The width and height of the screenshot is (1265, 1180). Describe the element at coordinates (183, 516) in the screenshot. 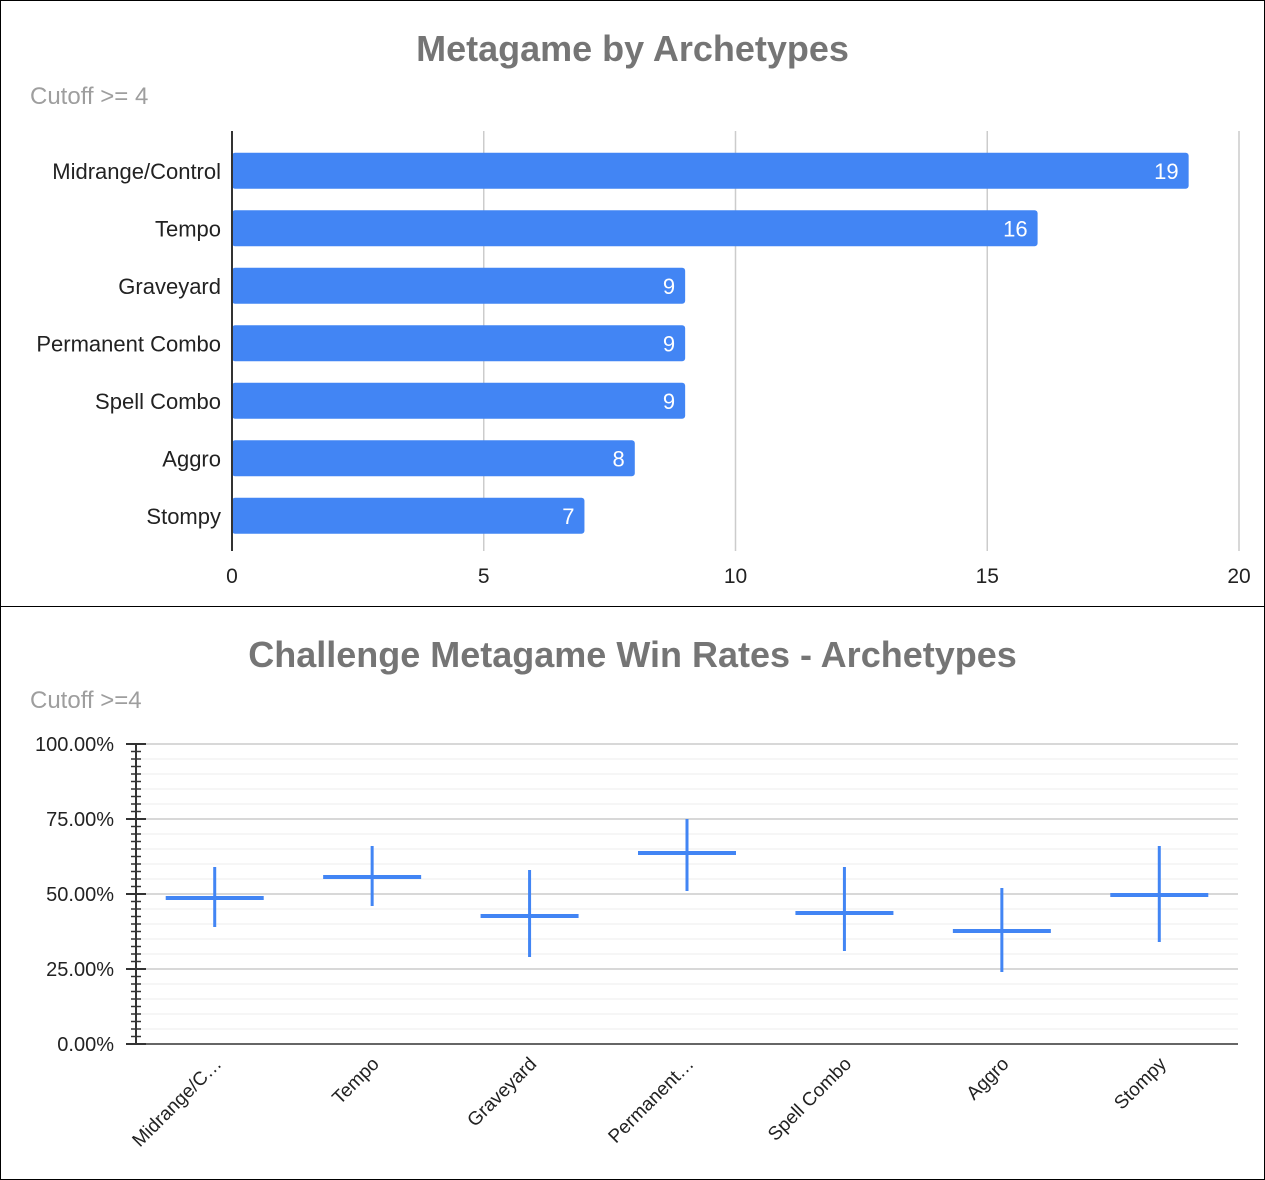

I see `bar-category-label: Stompy` at that location.